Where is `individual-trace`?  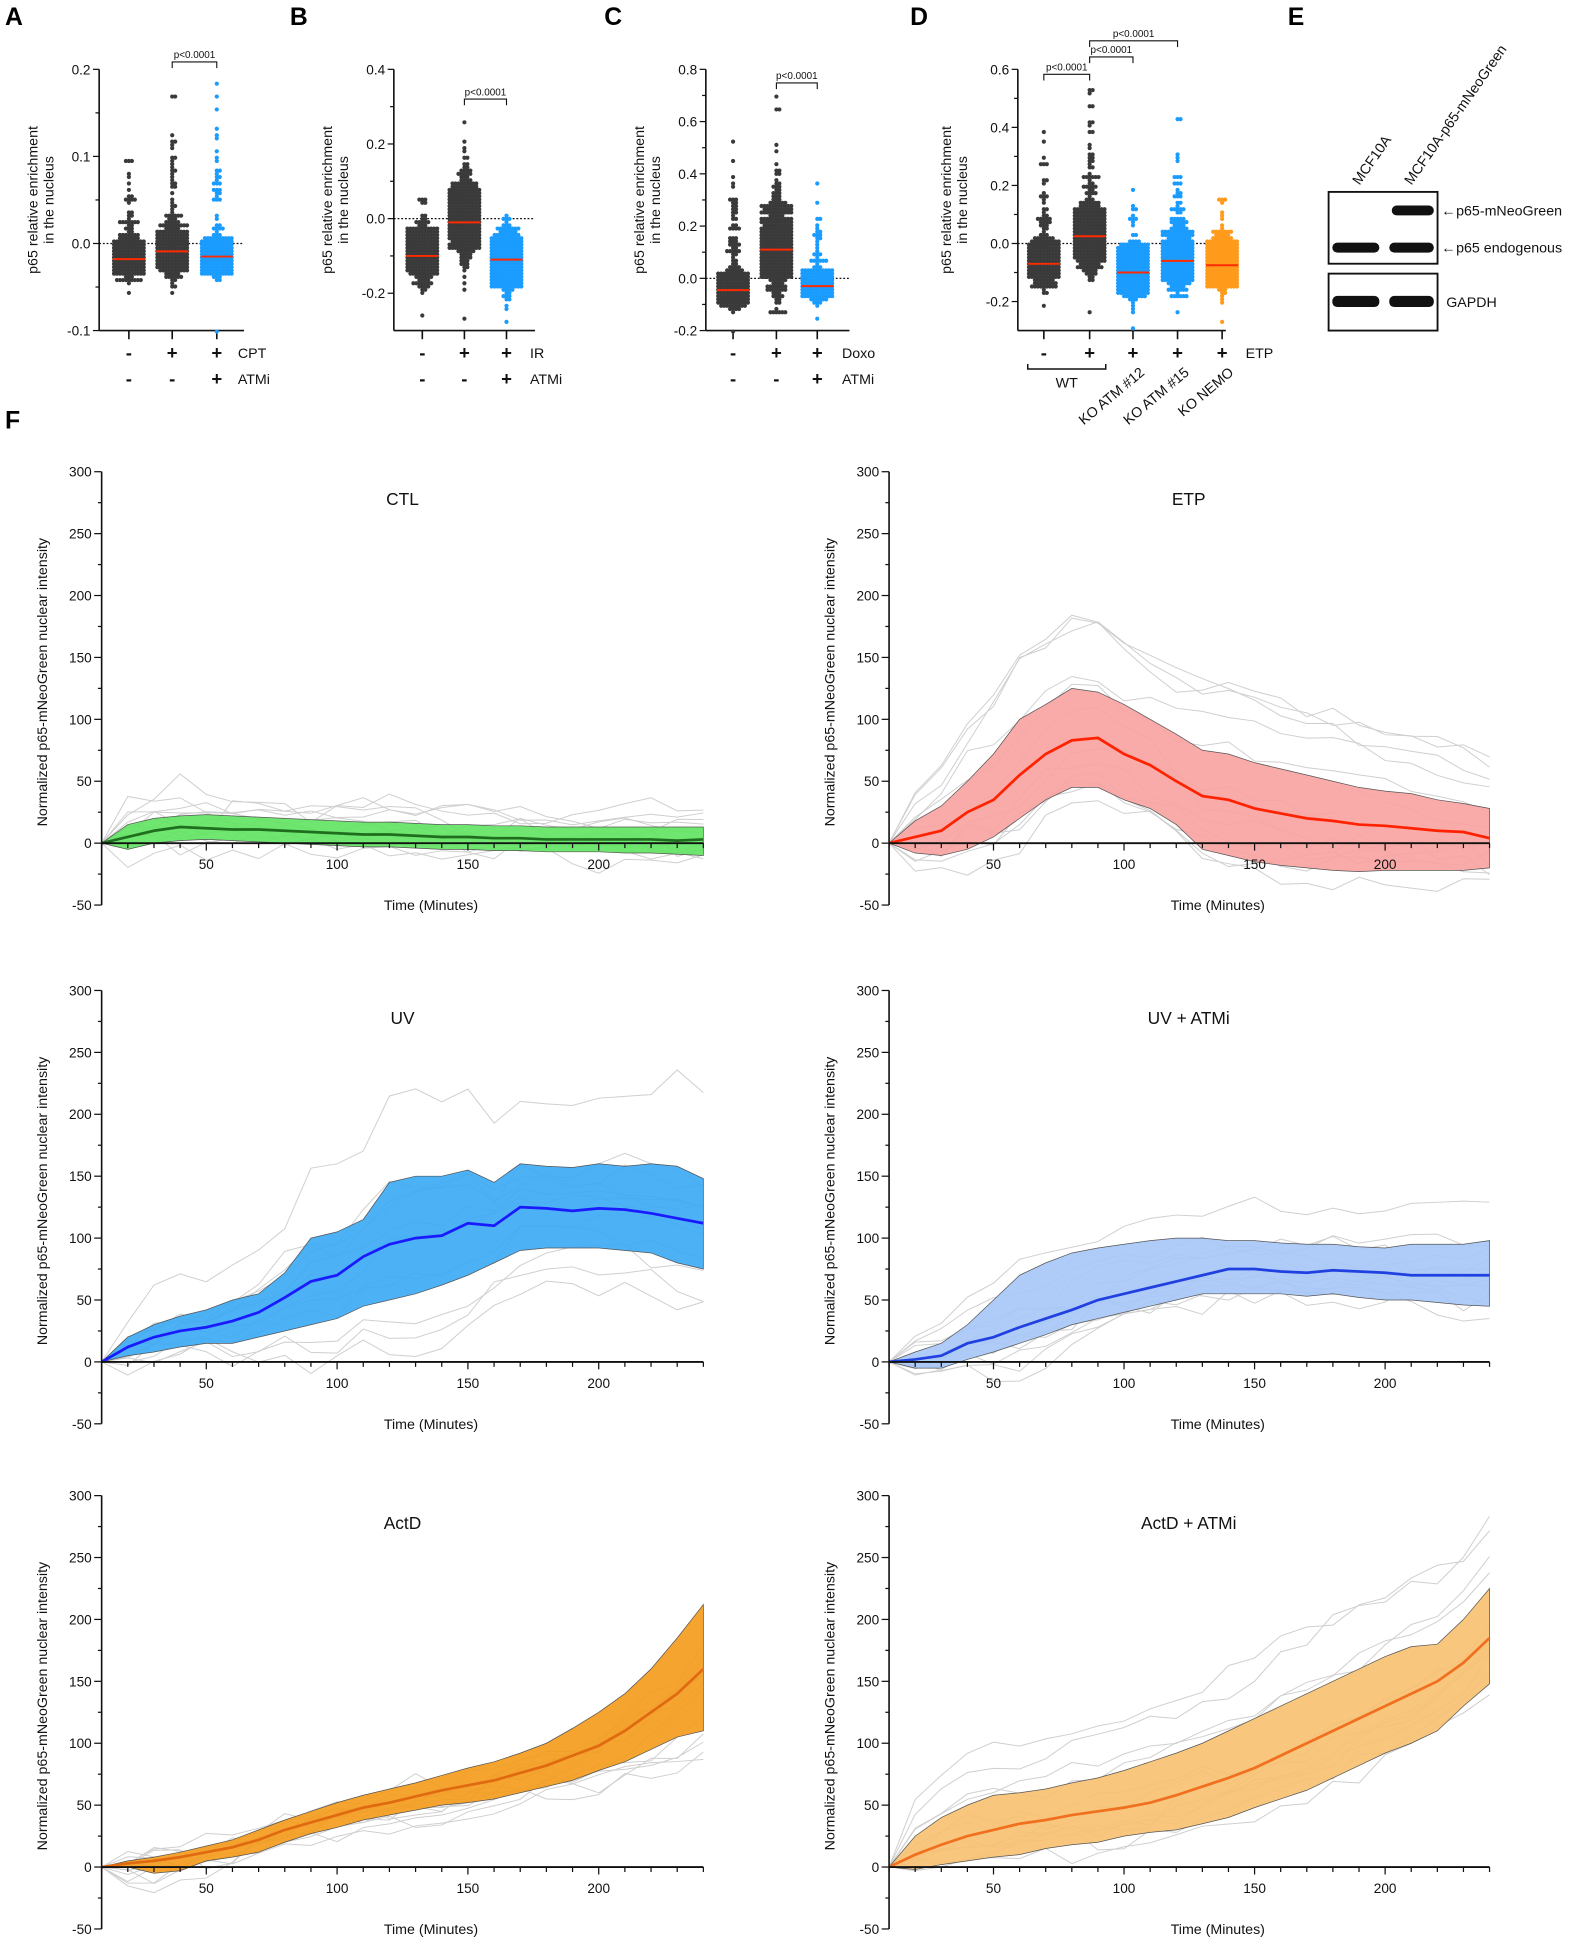
individual-trace is located at coordinates (1189, 1692).